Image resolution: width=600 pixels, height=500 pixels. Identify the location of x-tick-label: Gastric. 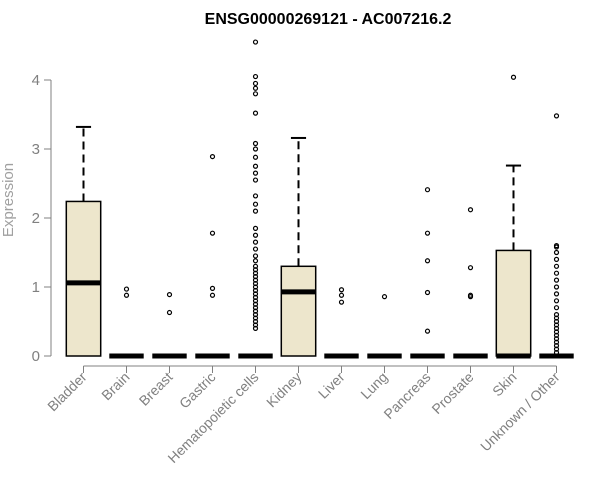
(197, 390).